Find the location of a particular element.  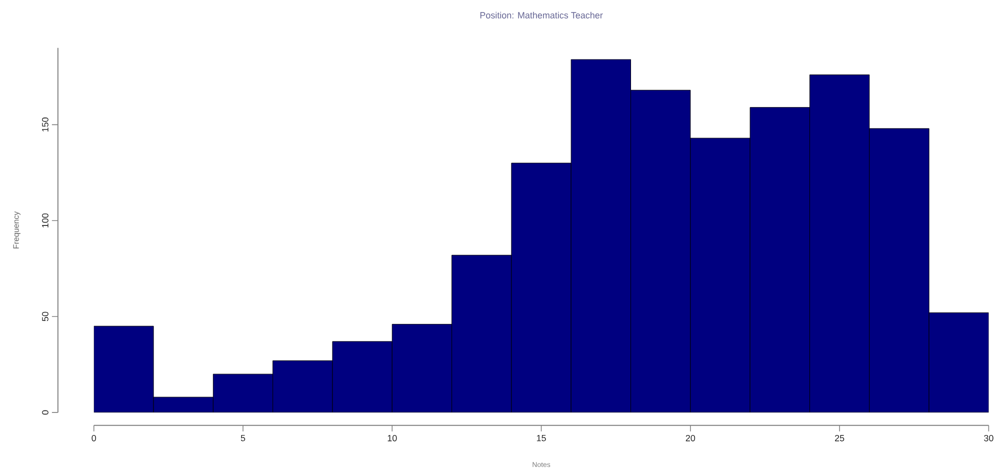

x-tick-label: 25 is located at coordinates (839, 438).